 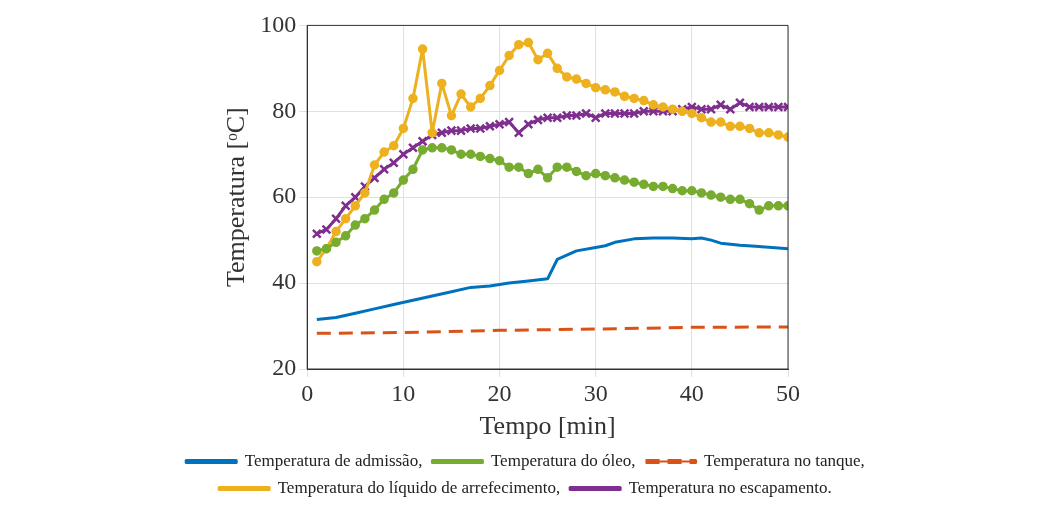 What do you see at coordinates (547, 426) in the screenshot?
I see `x-axis-title: Tempo [min]` at bounding box center [547, 426].